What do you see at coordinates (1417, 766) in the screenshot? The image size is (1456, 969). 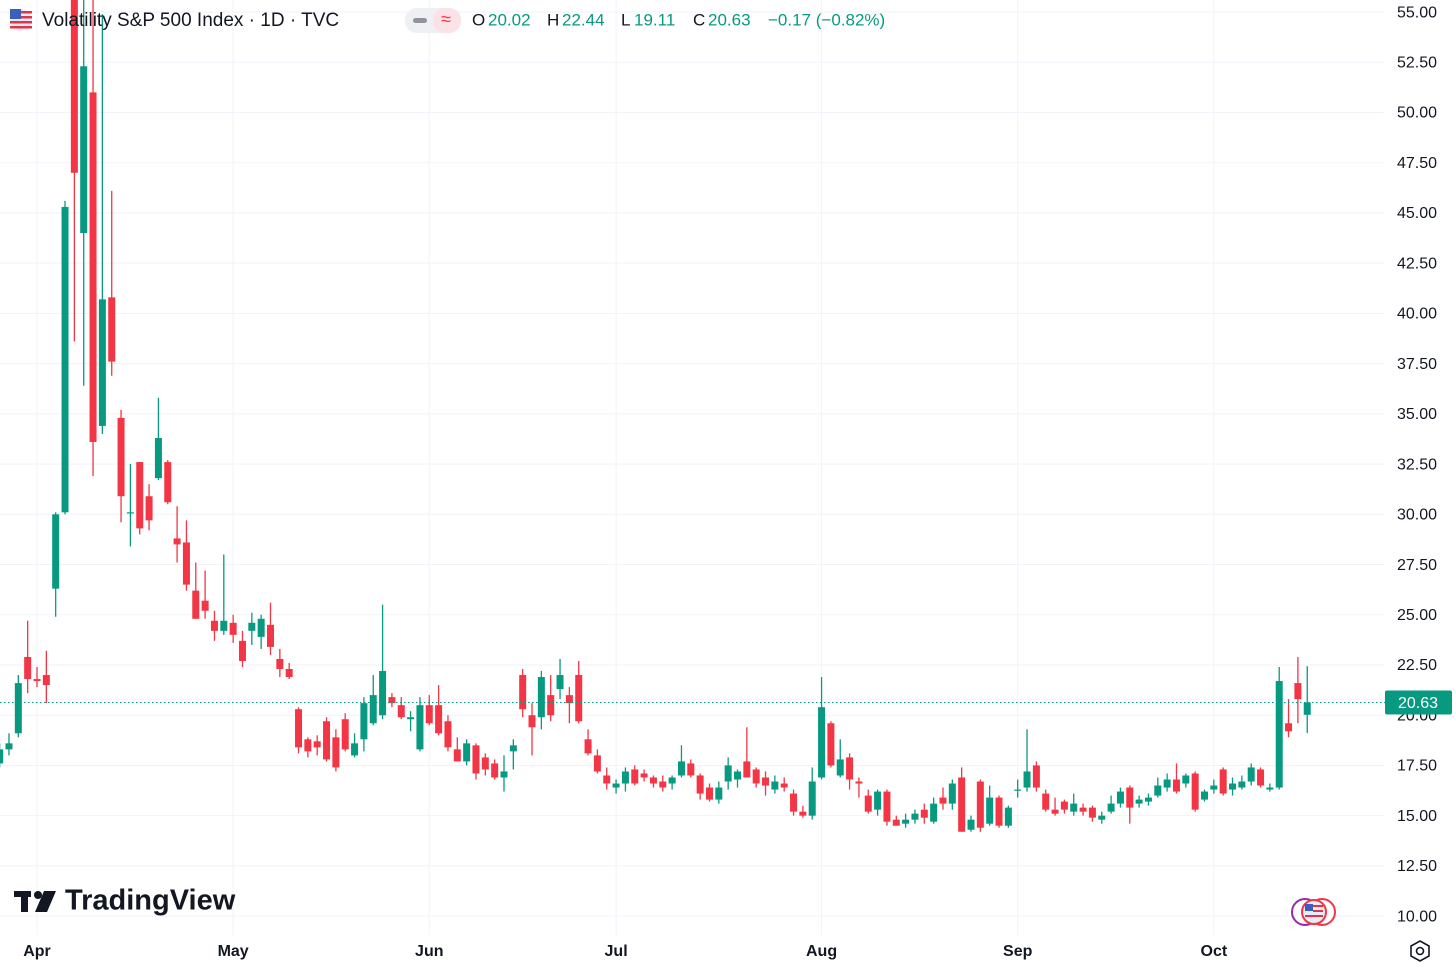 I see `y-tick-label: 17.50` at bounding box center [1417, 766].